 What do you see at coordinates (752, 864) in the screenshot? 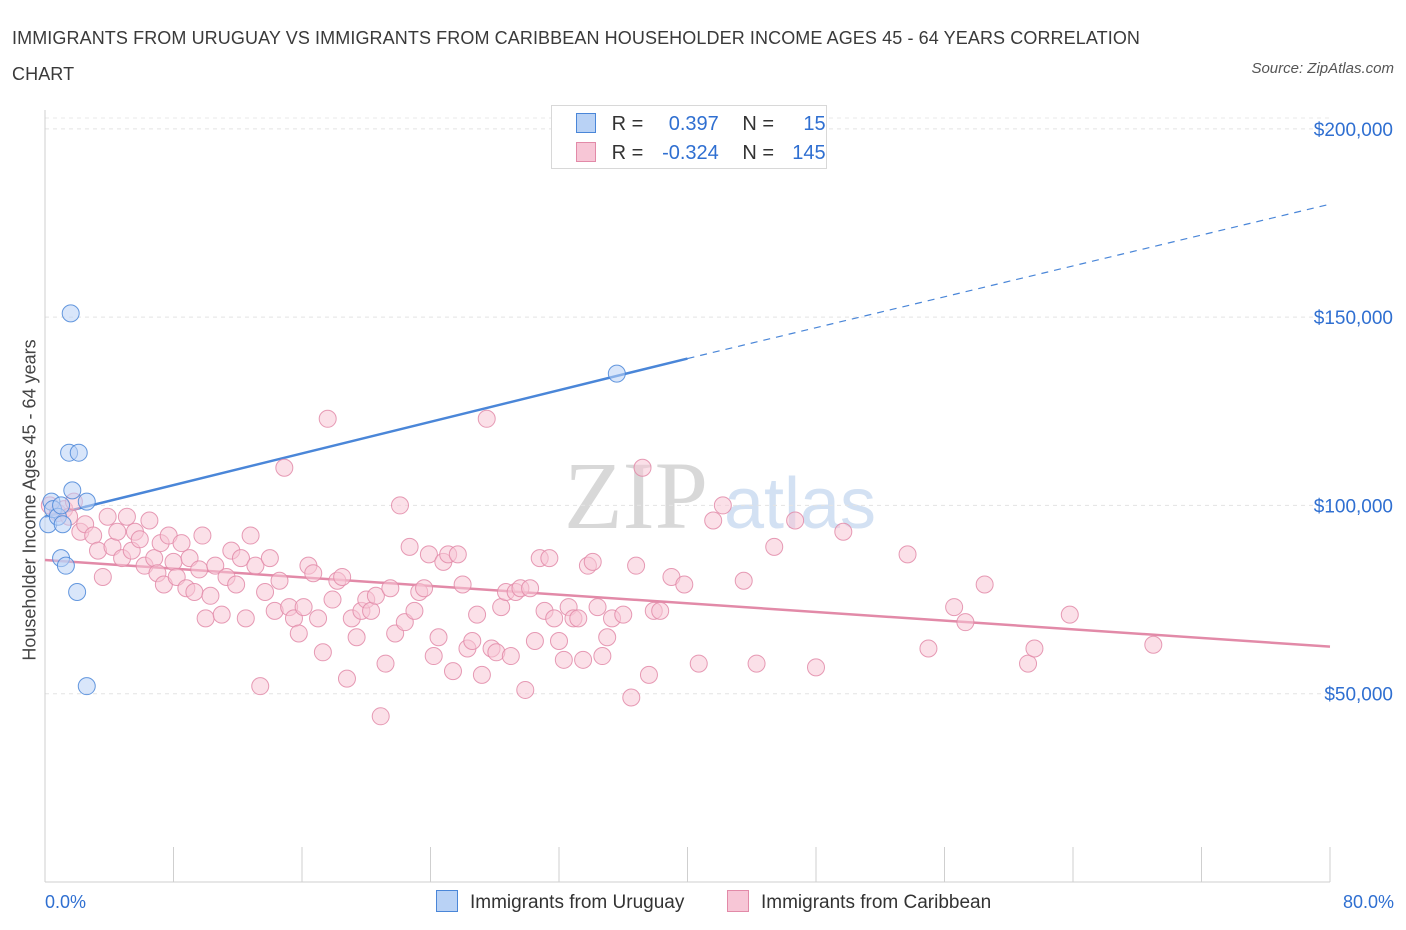
I see `x-ticks` at bounding box center [752, 864].